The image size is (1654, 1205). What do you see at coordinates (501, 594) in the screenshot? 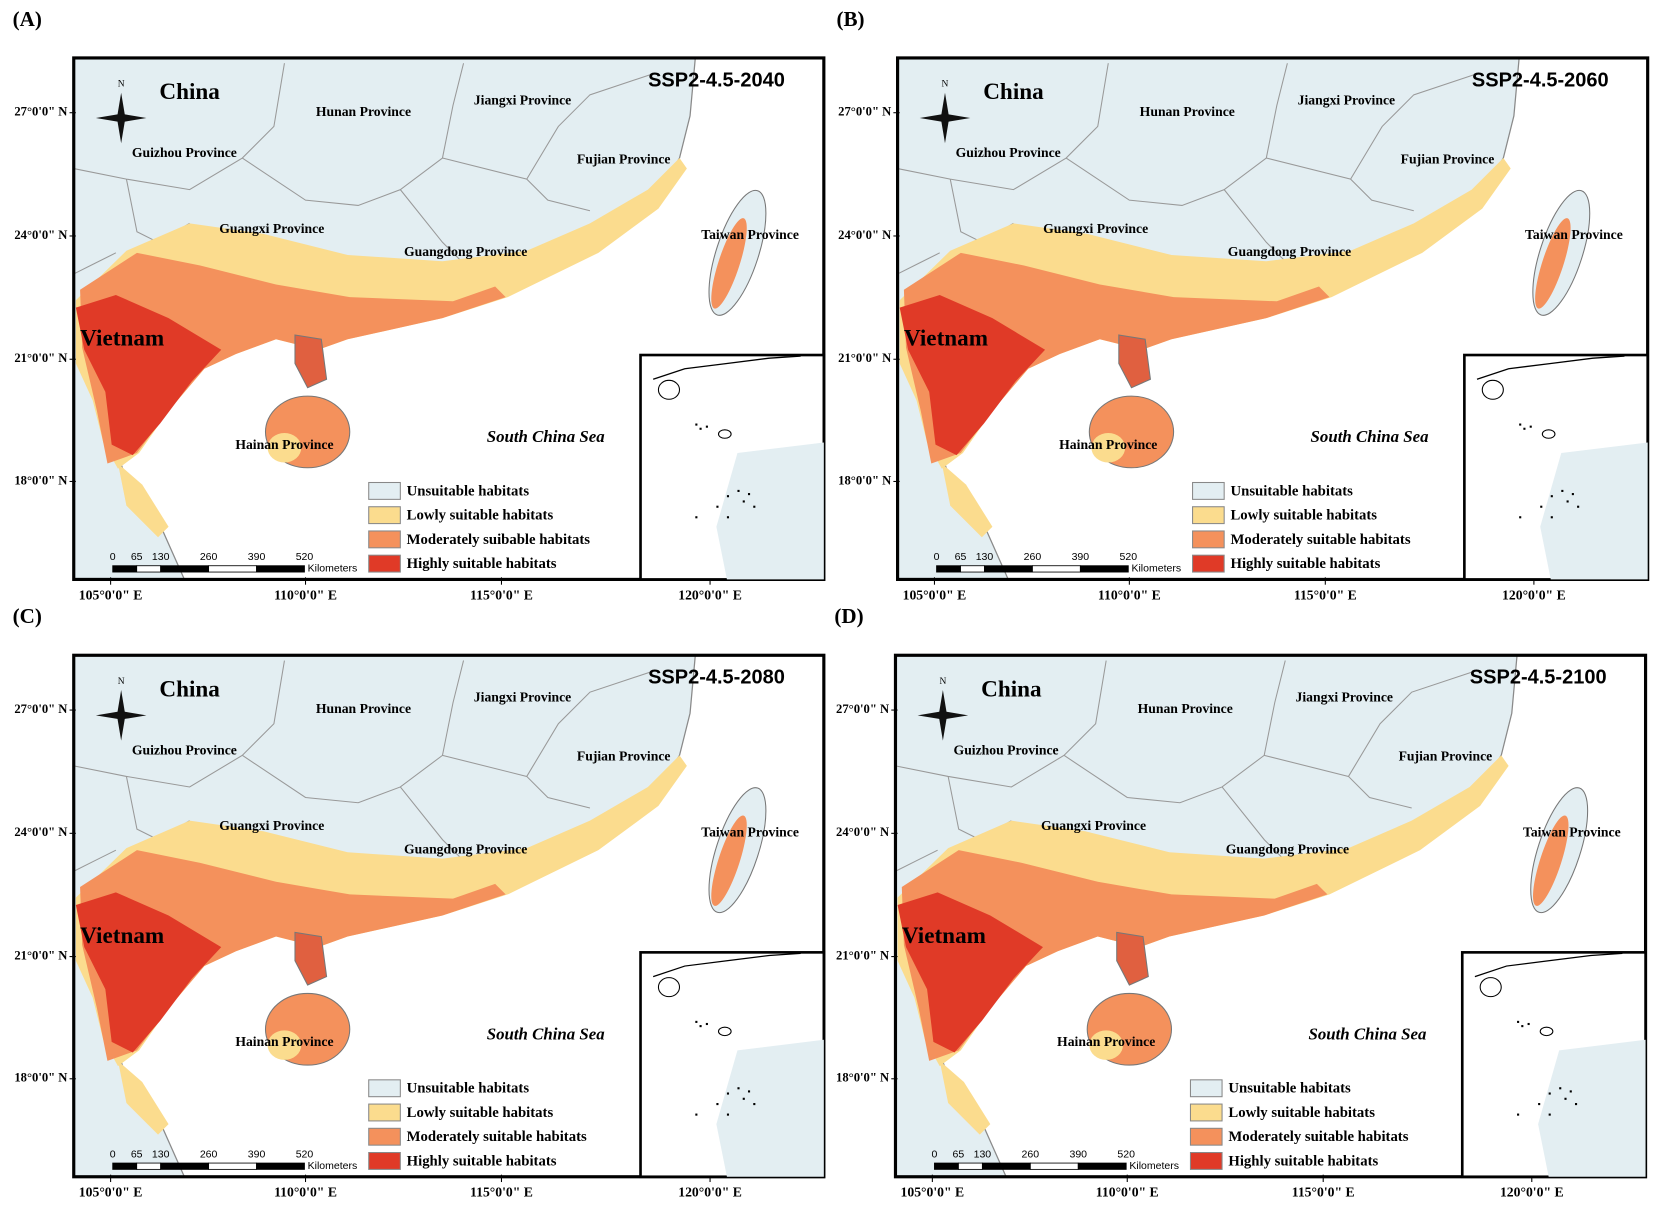
I see `lon-label: 115°0'0" E` at bounding box center [501, 594].